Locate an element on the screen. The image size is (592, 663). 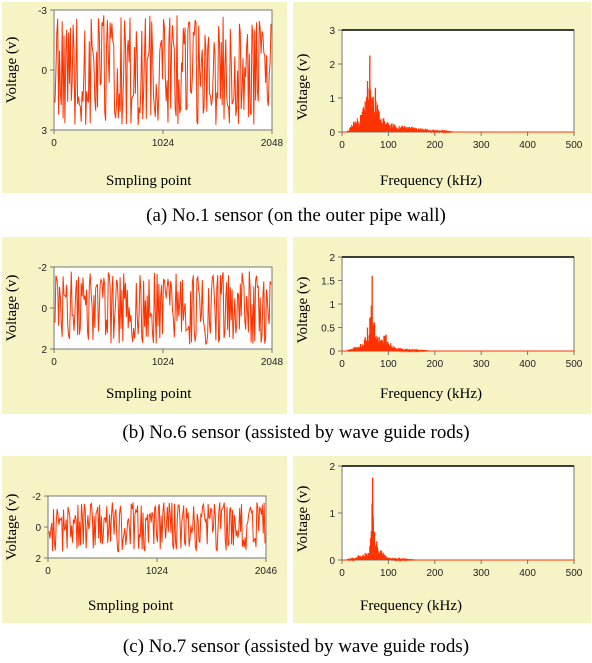
xlabel-b-time: Smpling point is located at coordinates (149, 394).